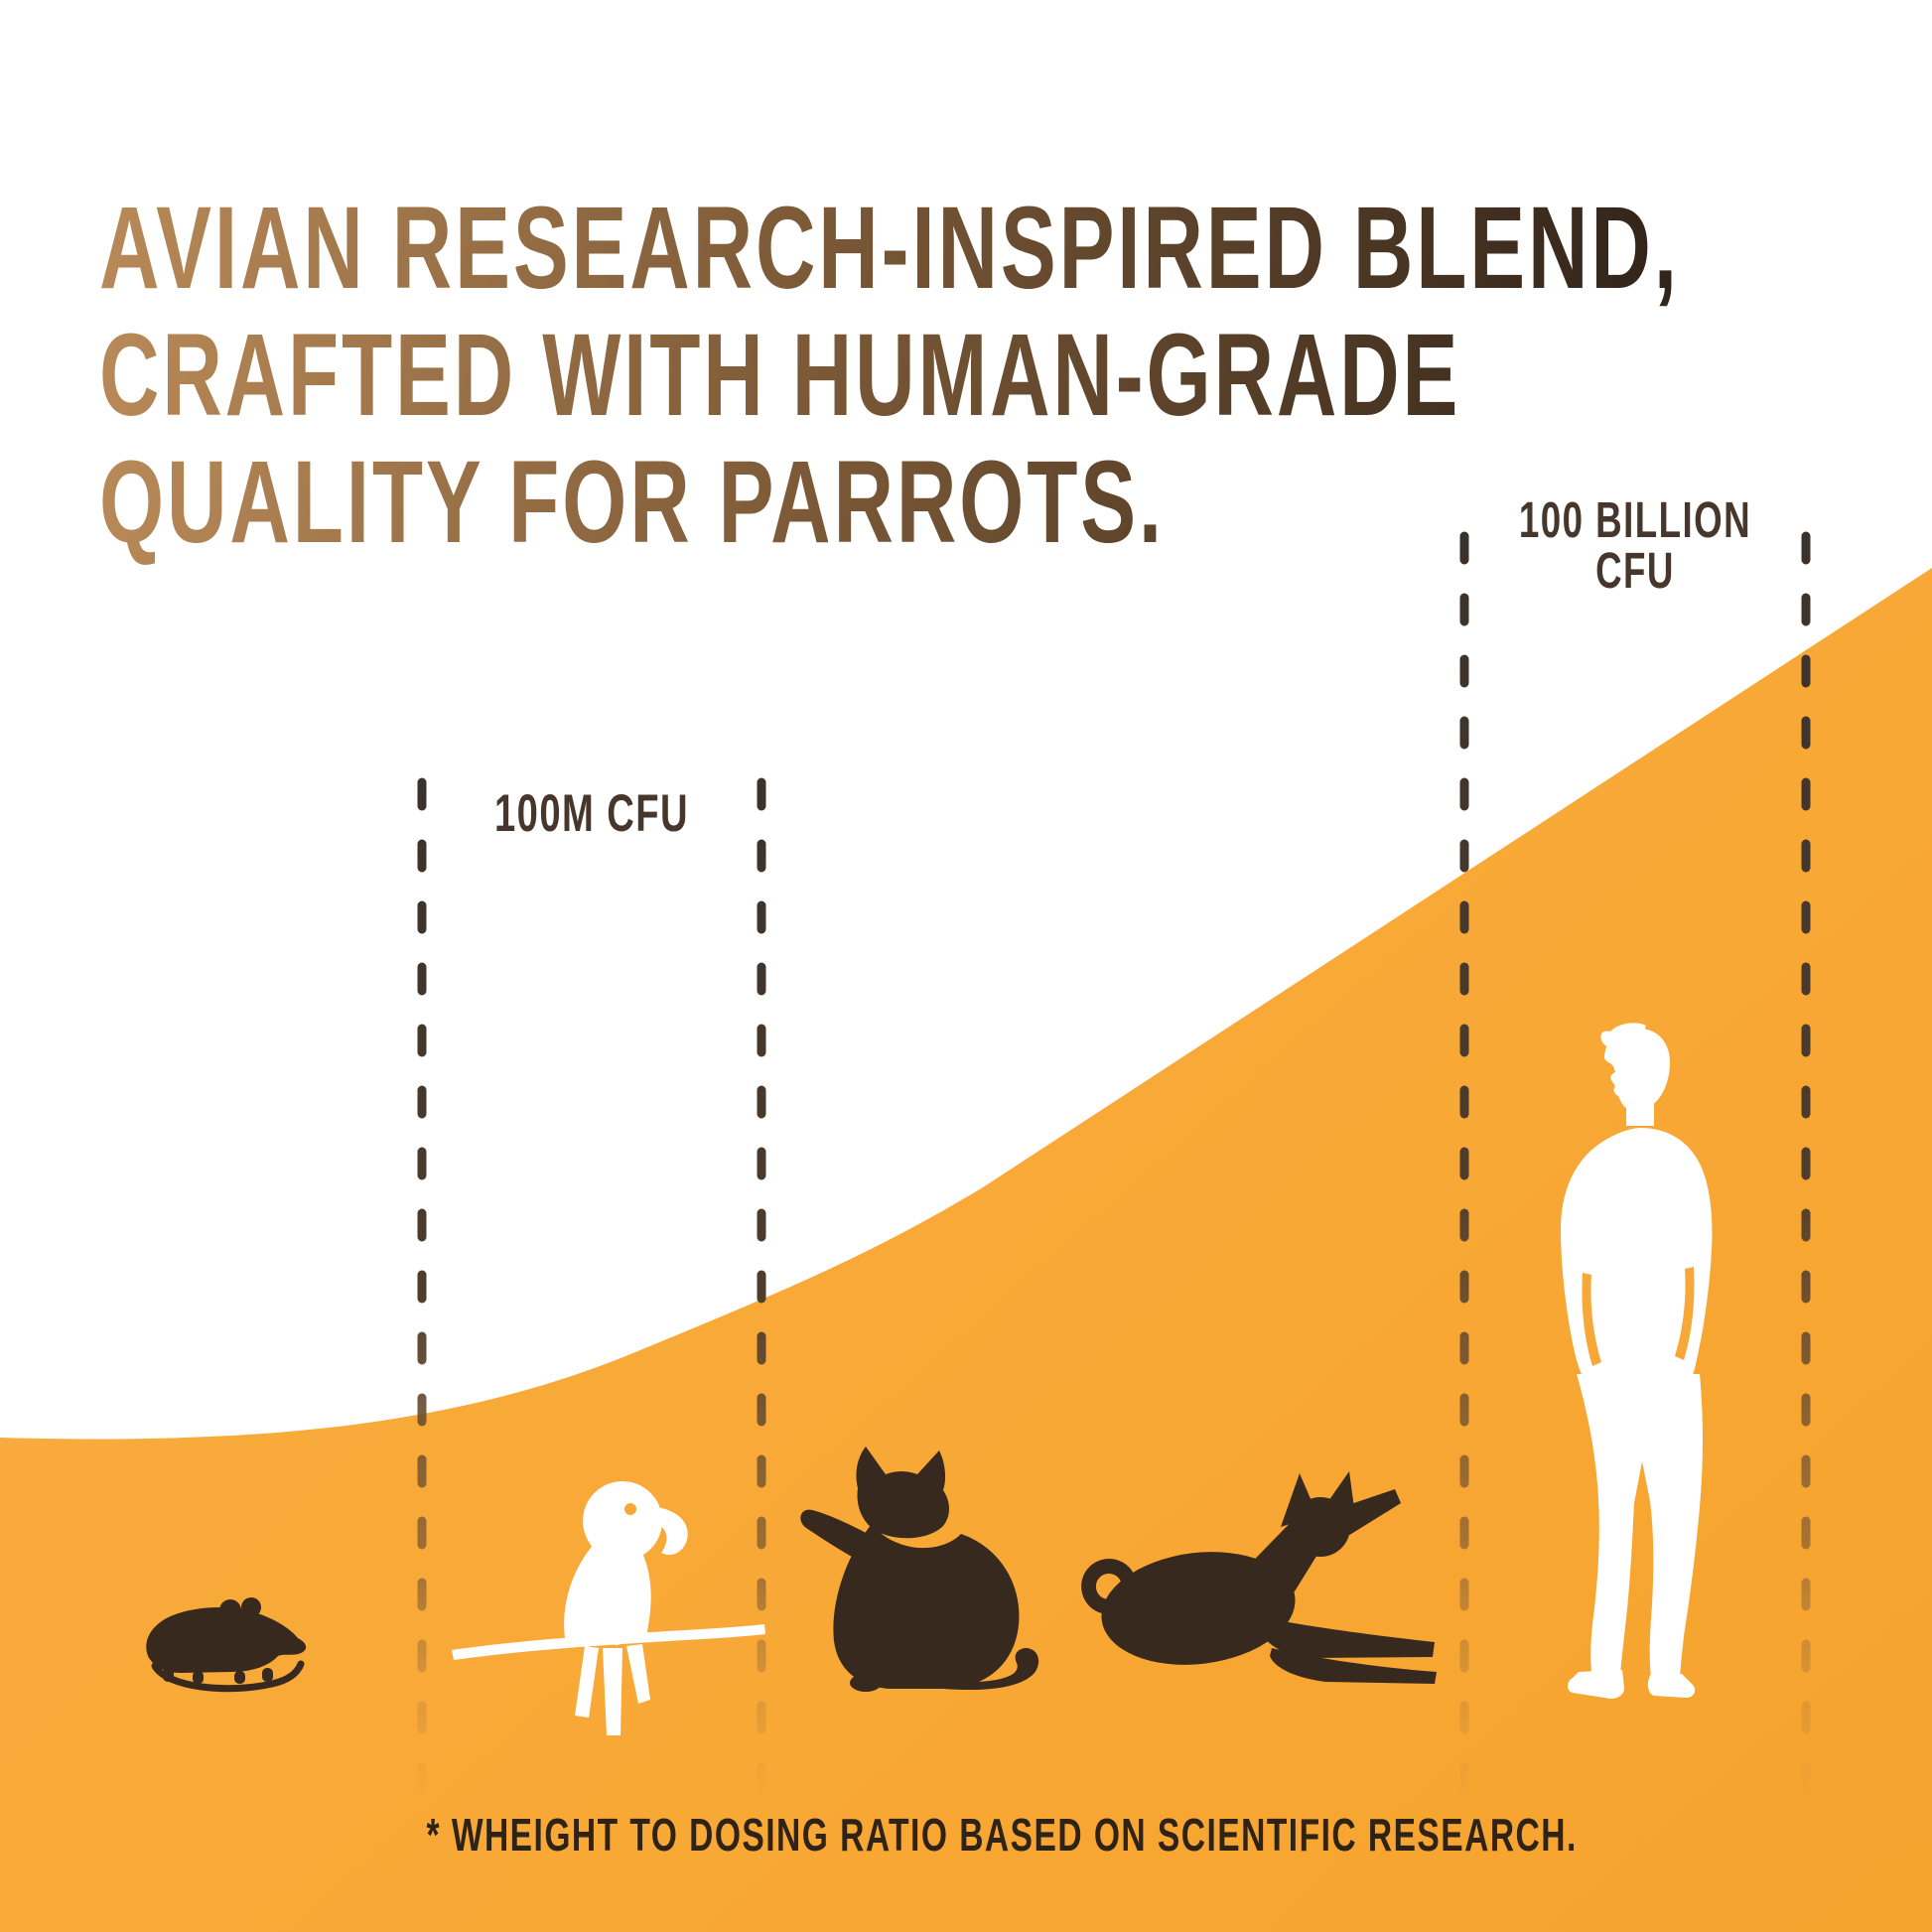 The width and height of the screenshot is (1932, 1932). What do you see at coordinates (1637, 1361) in the screenshot?
I see `human-silhouette` at bounding box center [1637, 1361].